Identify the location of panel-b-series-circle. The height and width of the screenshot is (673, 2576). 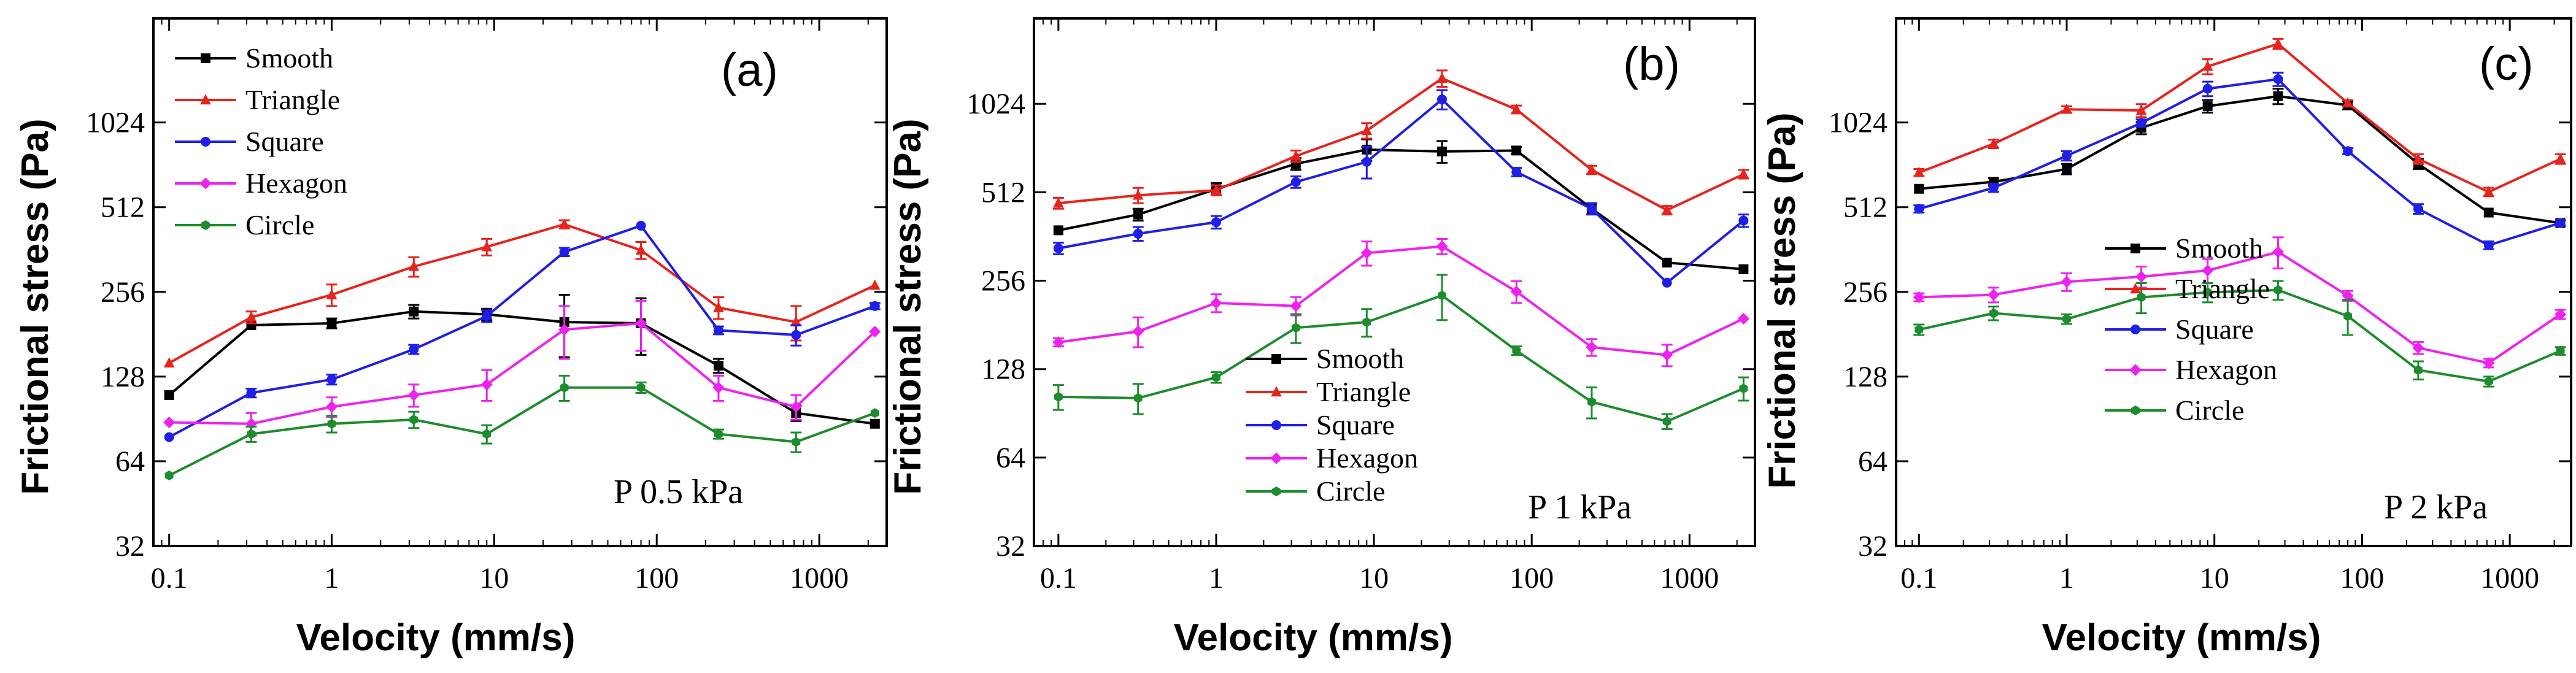
(1400, 352).